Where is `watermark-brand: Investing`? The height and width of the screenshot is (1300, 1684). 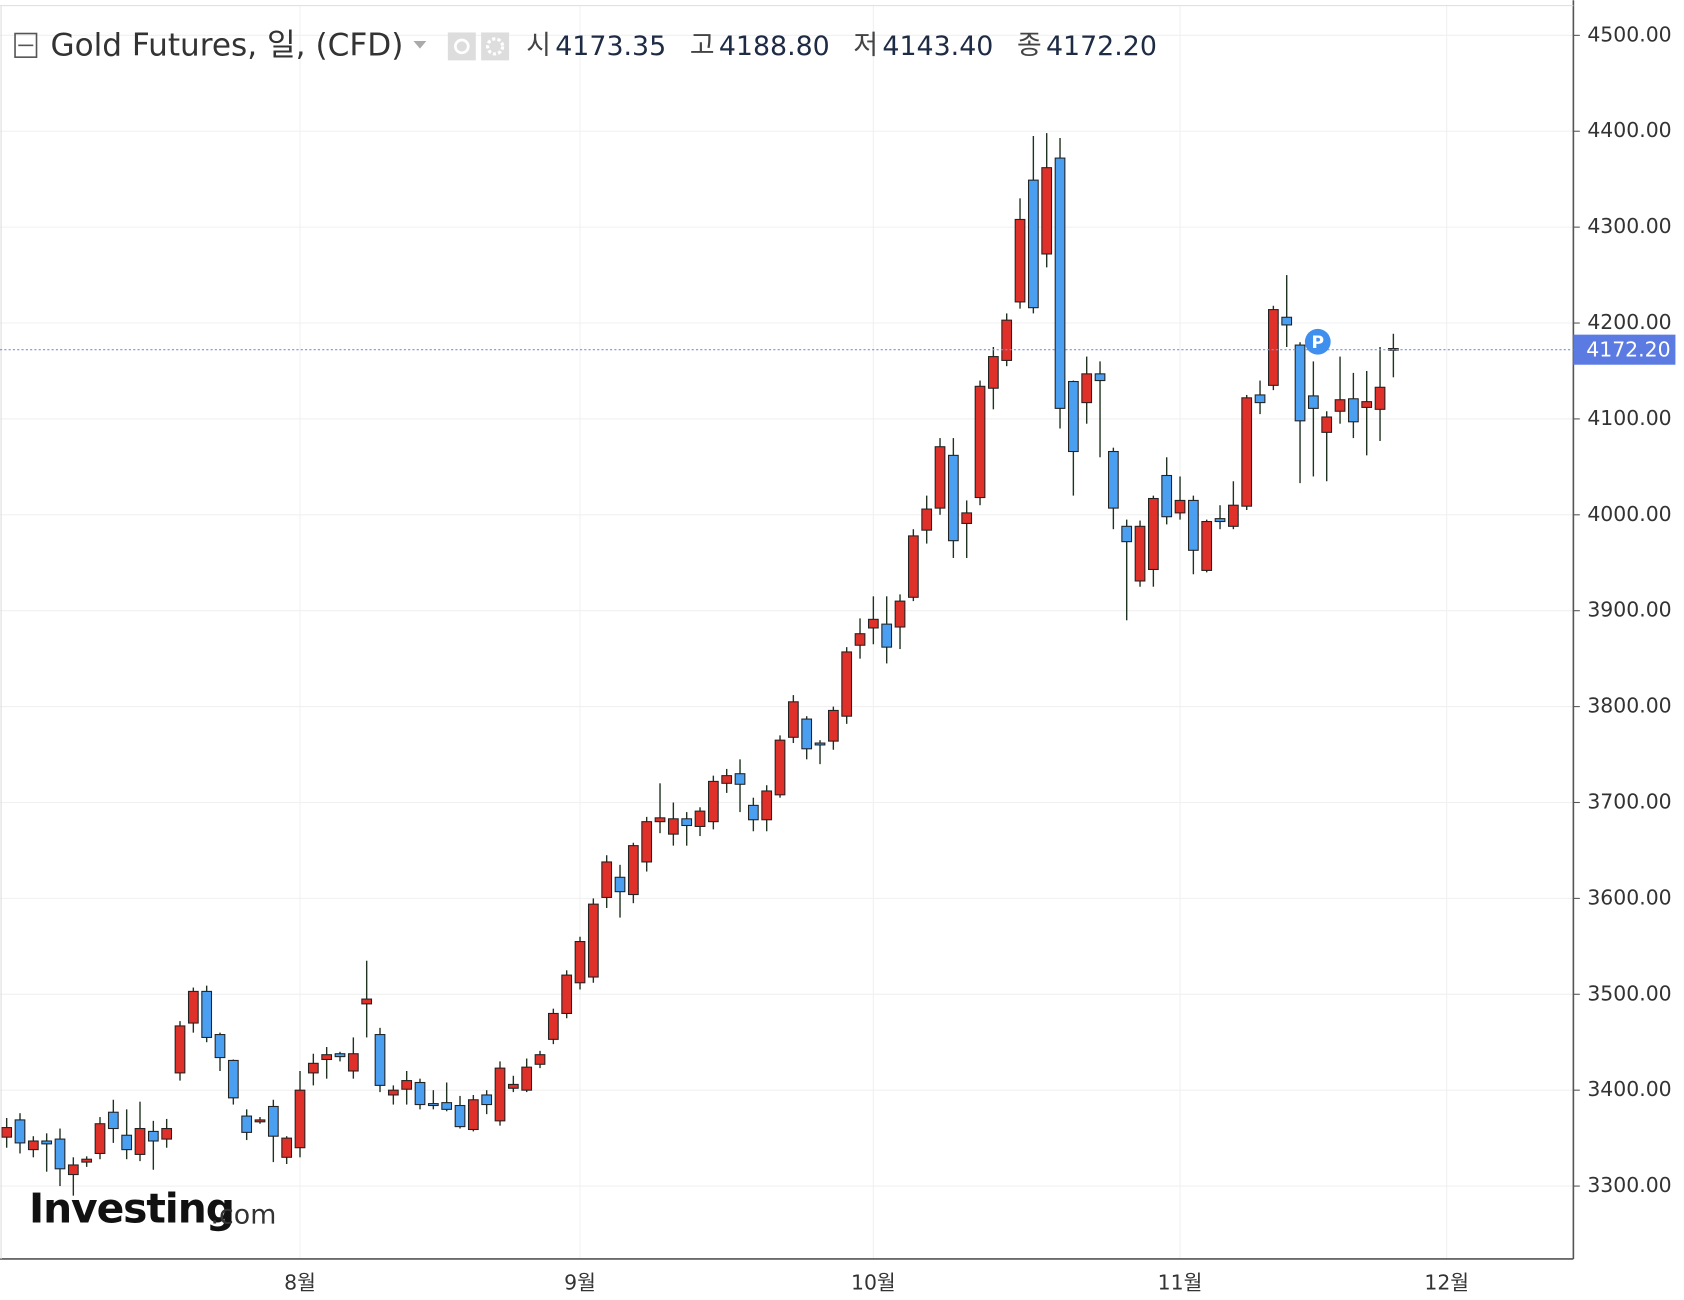 watermark-brand: Investing is located at coordinates (131, 1209).